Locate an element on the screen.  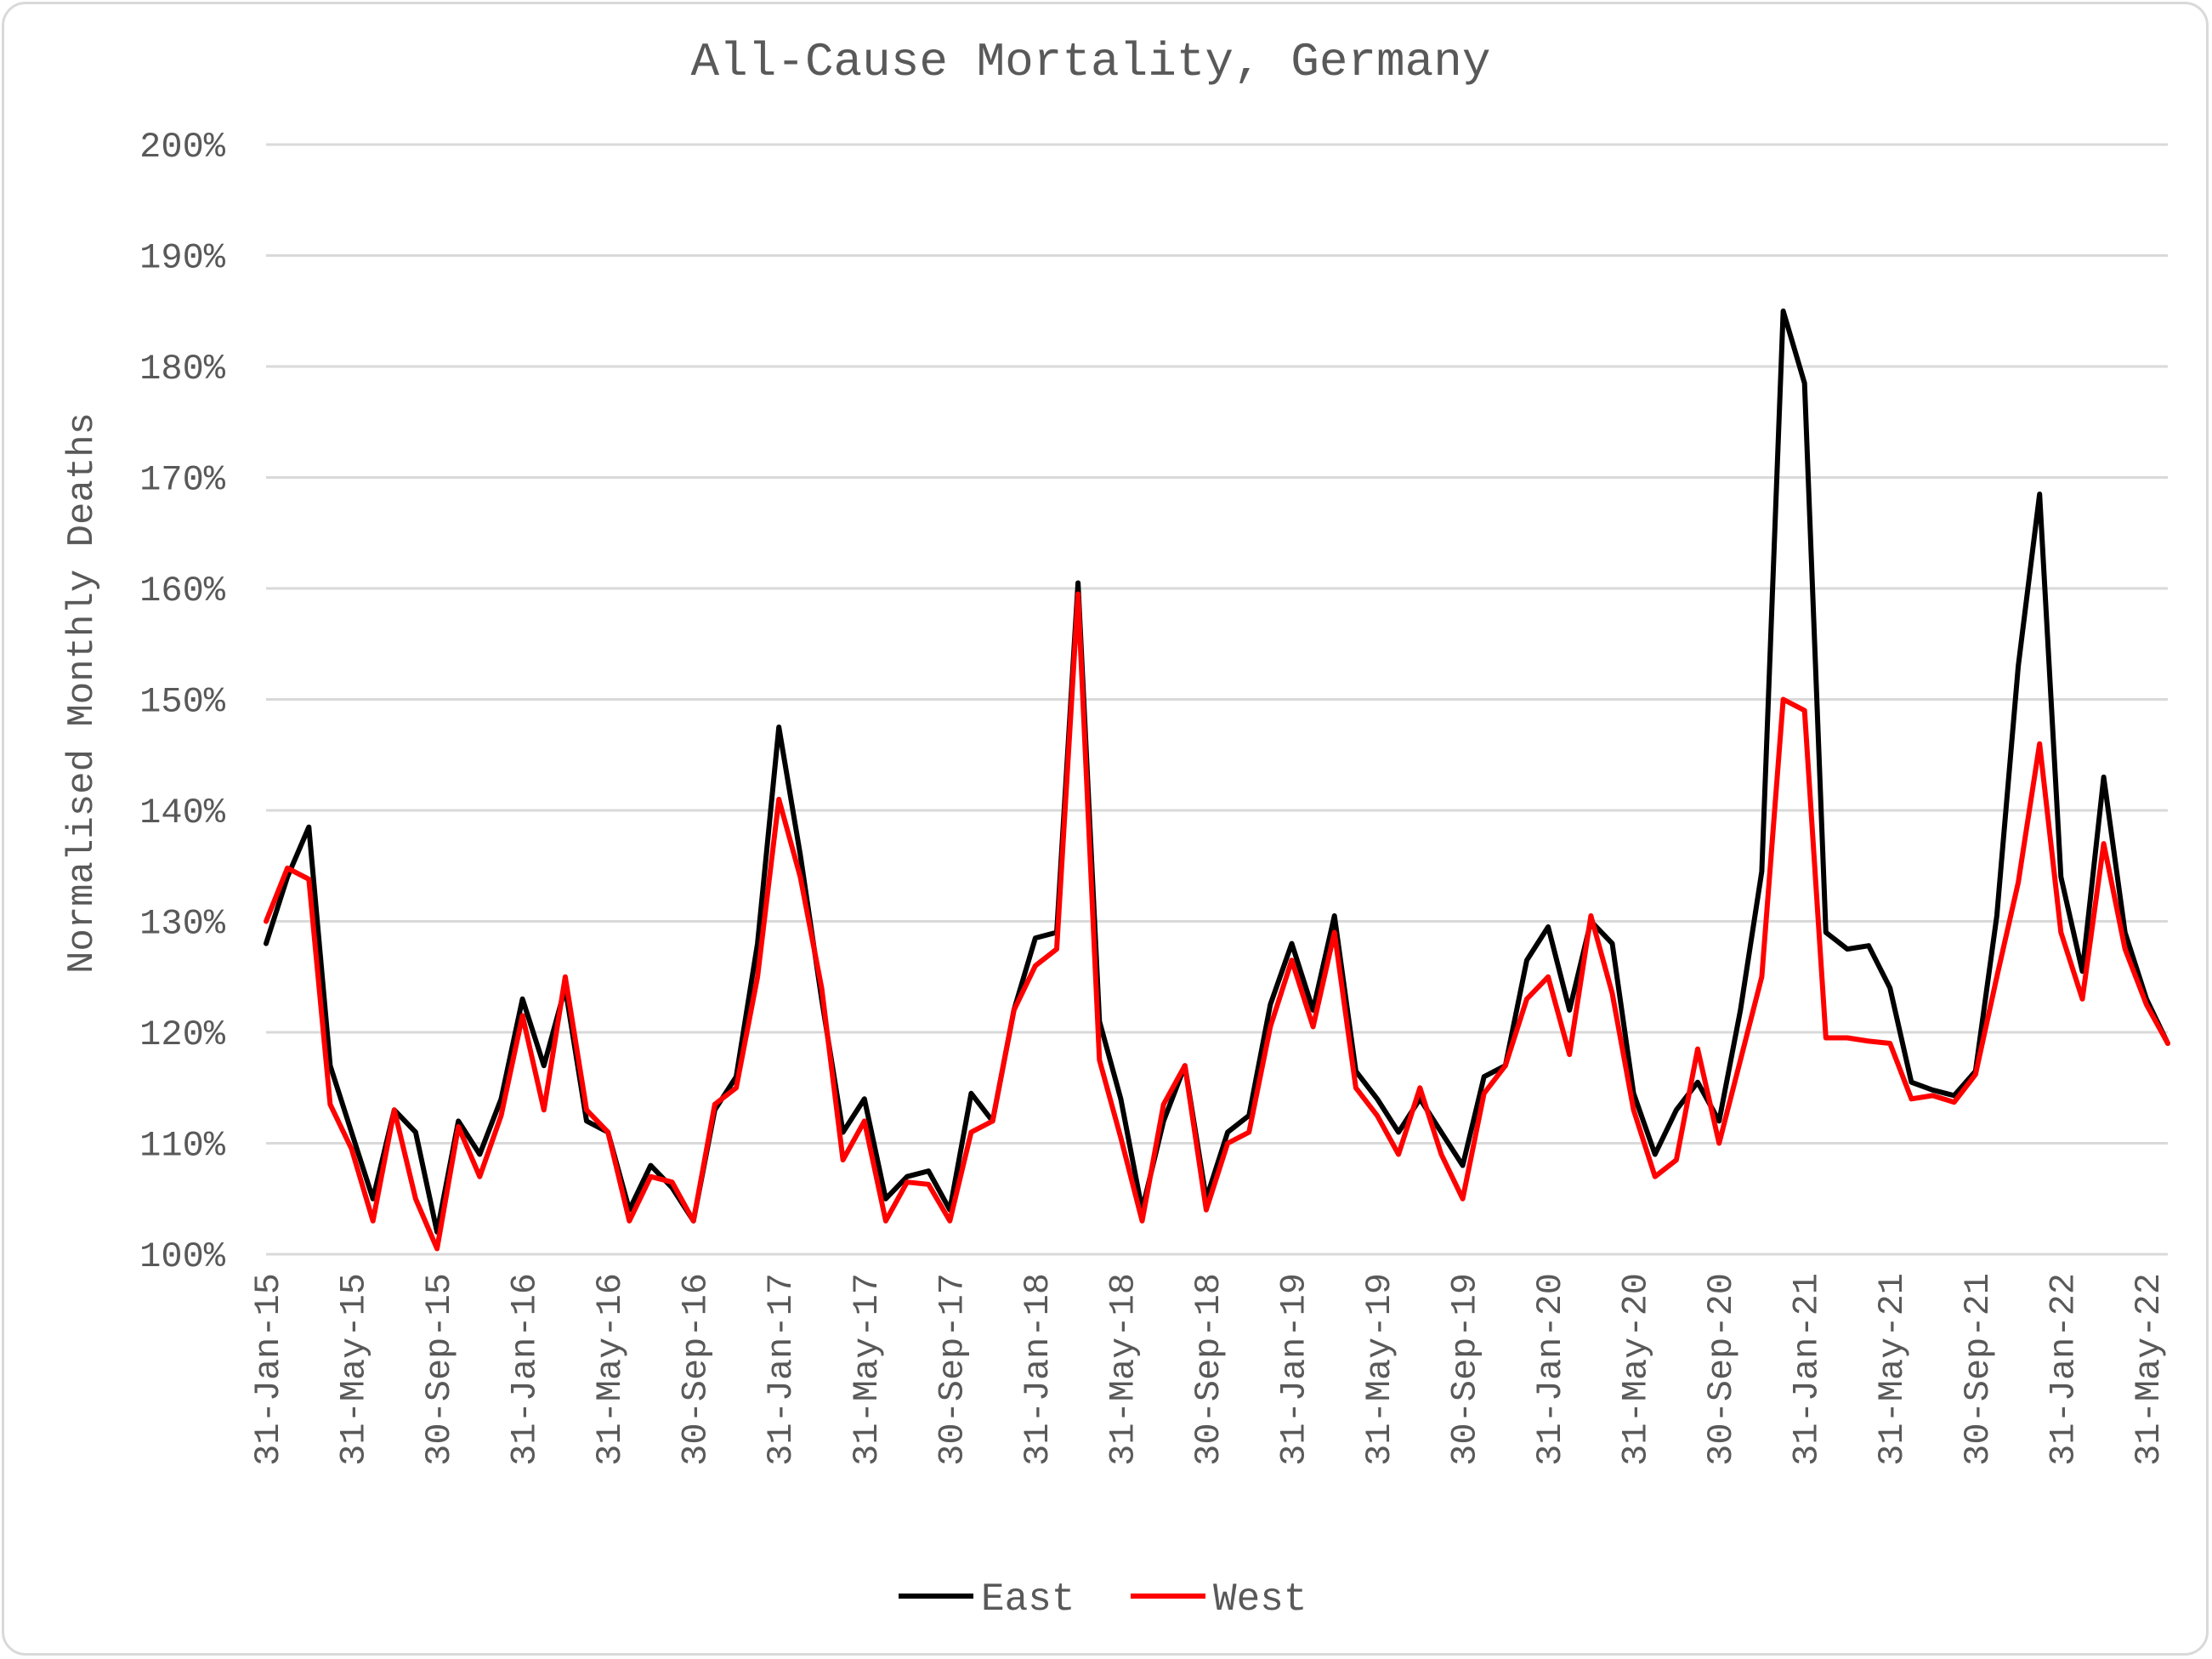
y-tick-label: 150% is located at coordinates (182, 703).